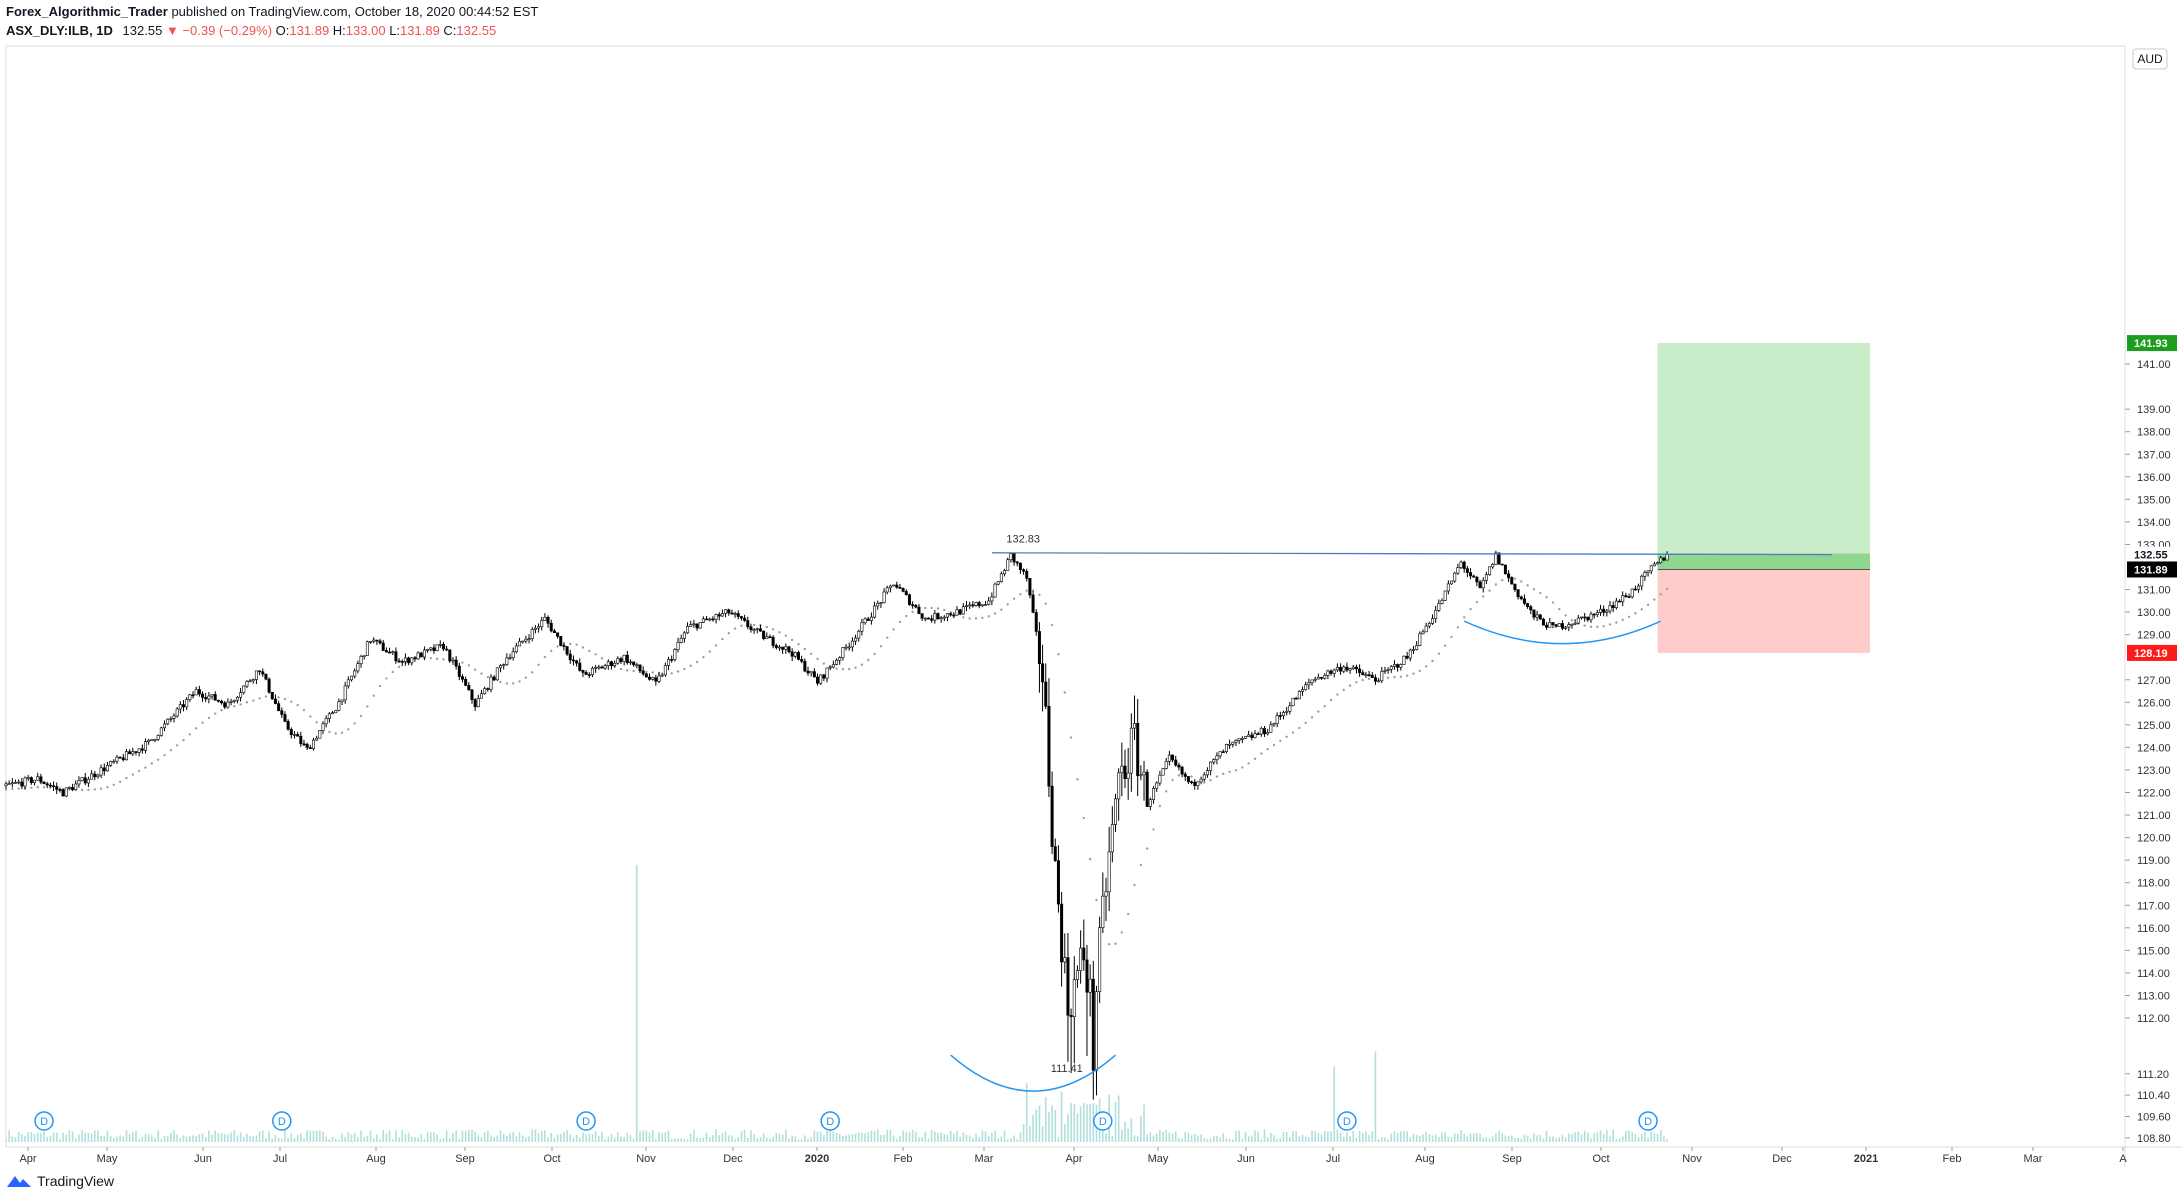 The image size is (2182, 1201). I want to click on x-tick-label: 2021, so click(1866, 1159).